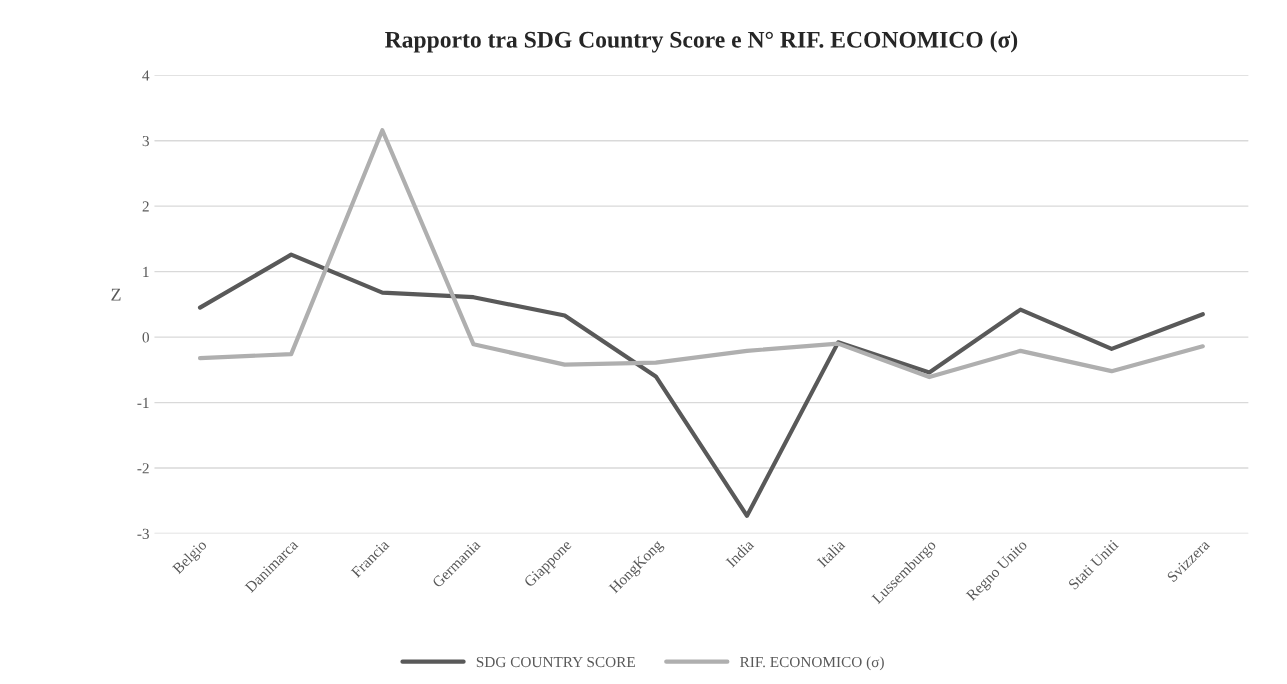  Describe the element at coordinates (143, 402) in the screenshot. I see `y-tick-label: -1` at that location.